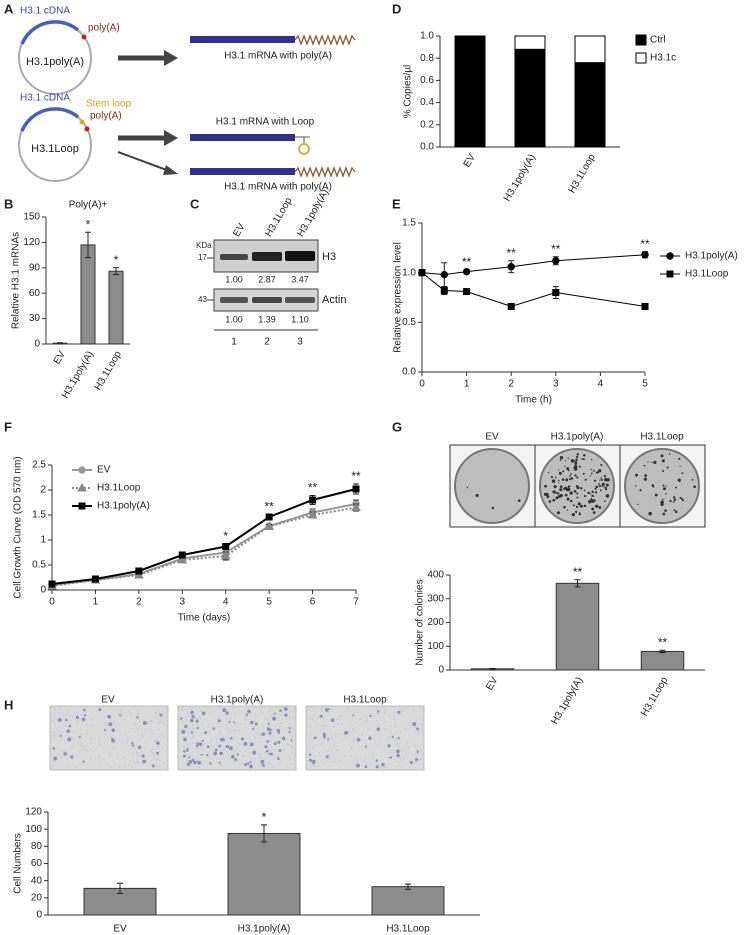 This screenshot has height=935, width=750. Describe the element at coordinates (533, 265) in the screenshot. I see `line` at that location.